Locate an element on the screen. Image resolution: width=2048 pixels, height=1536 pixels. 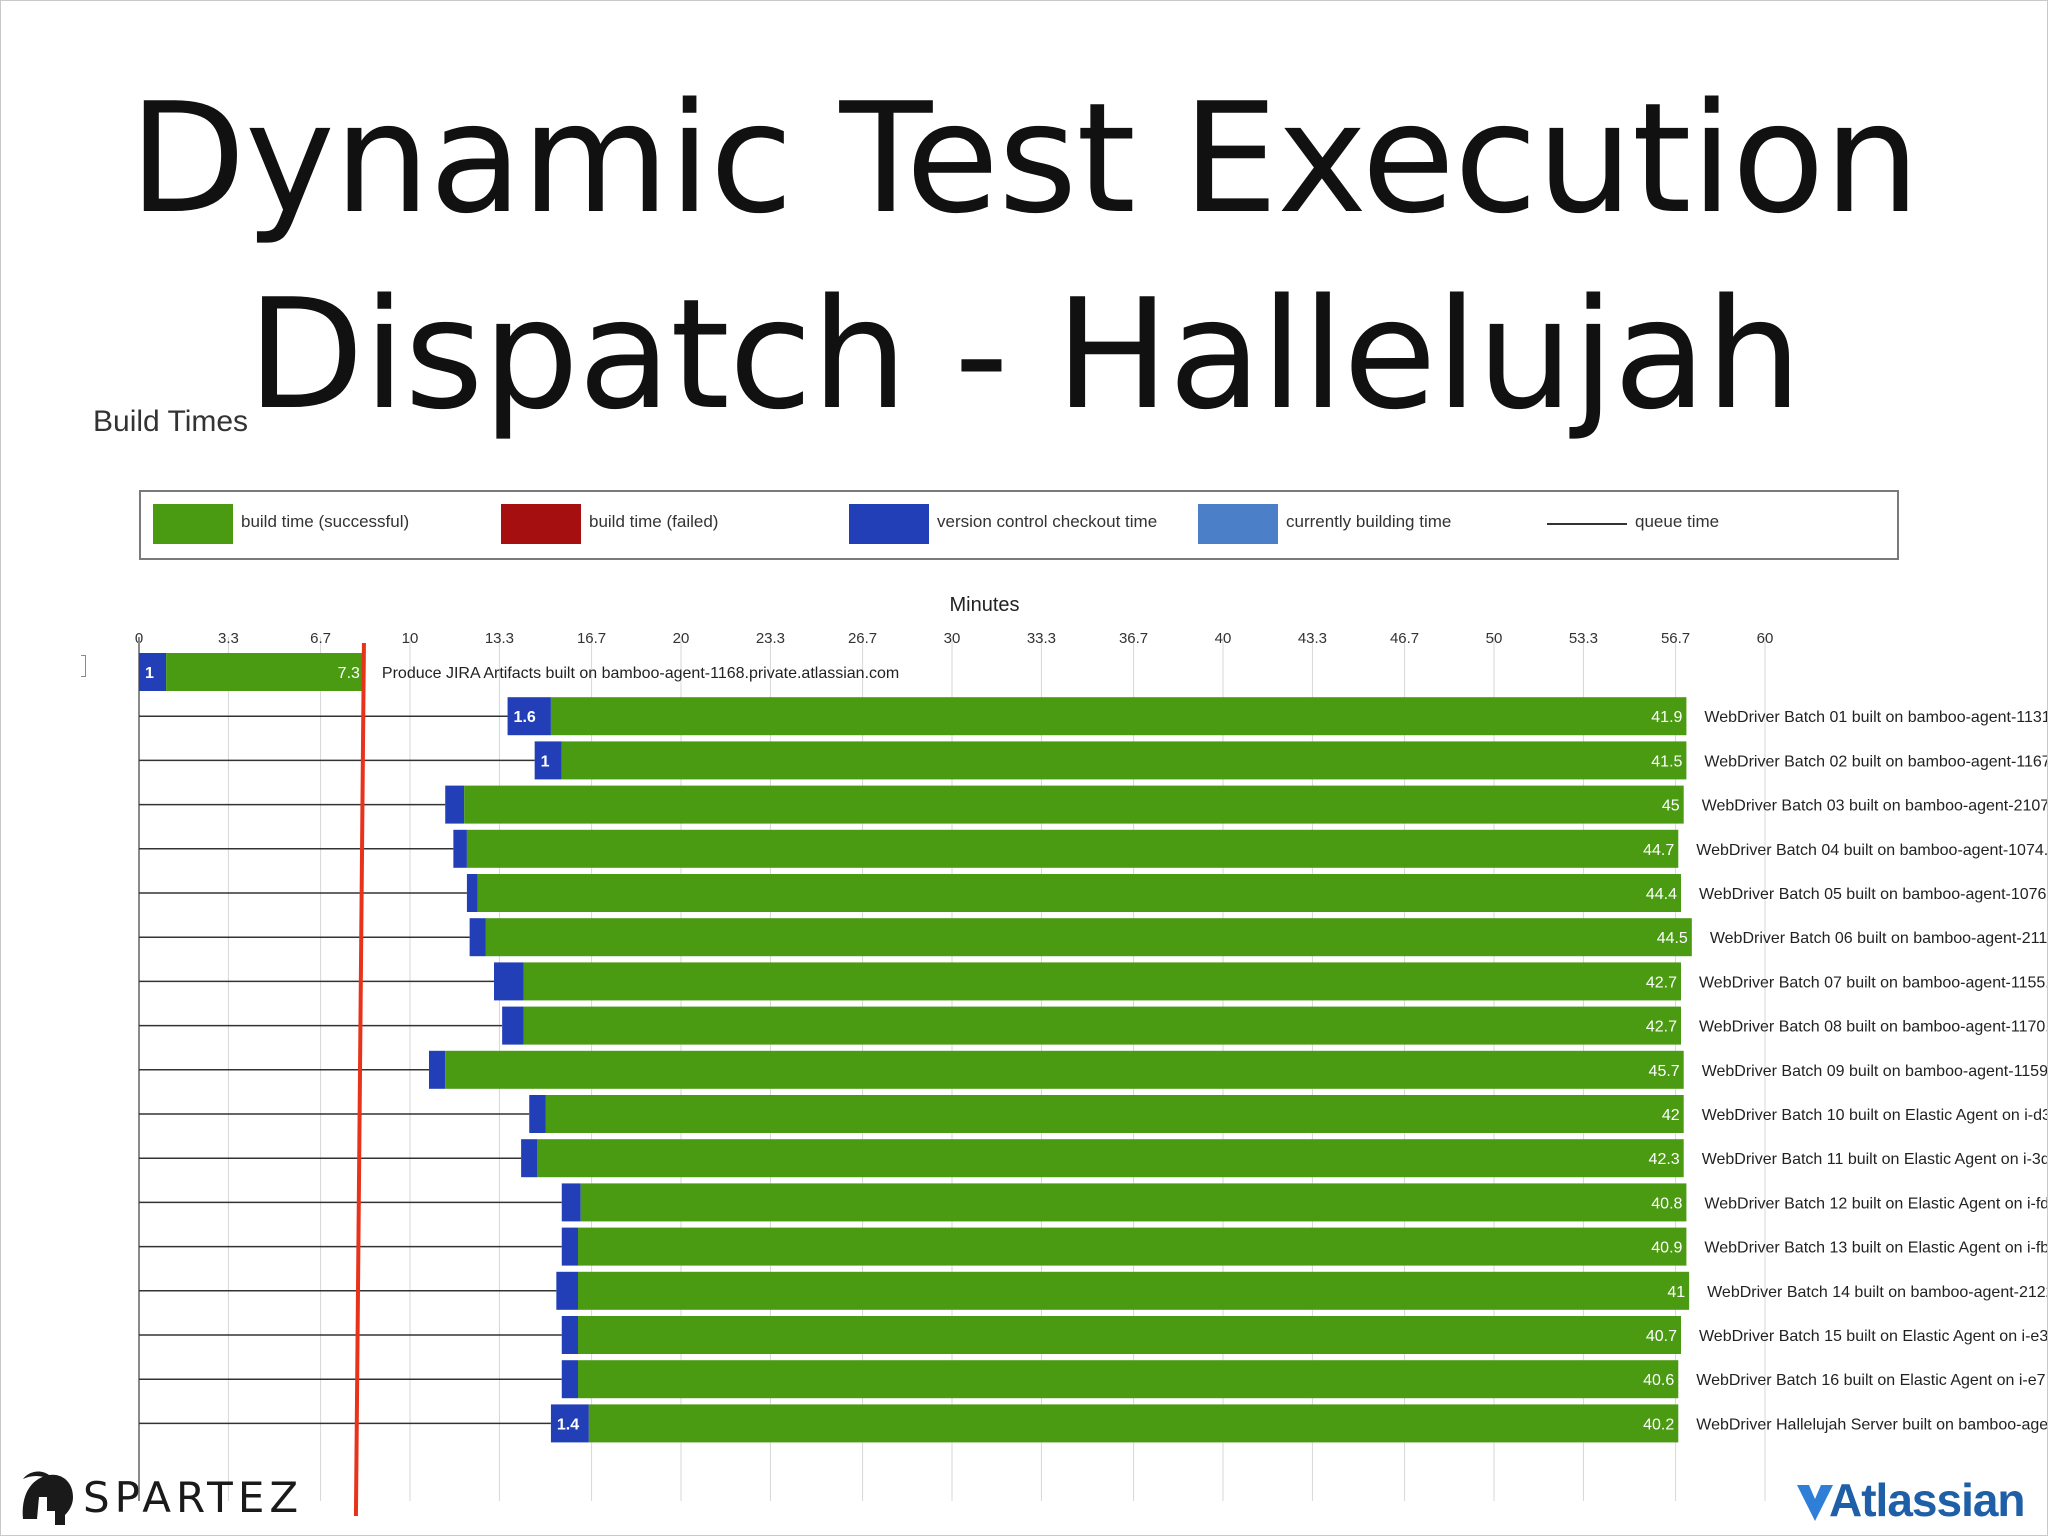
x-tick-label: 60 is located at coordinates (1765, 638).